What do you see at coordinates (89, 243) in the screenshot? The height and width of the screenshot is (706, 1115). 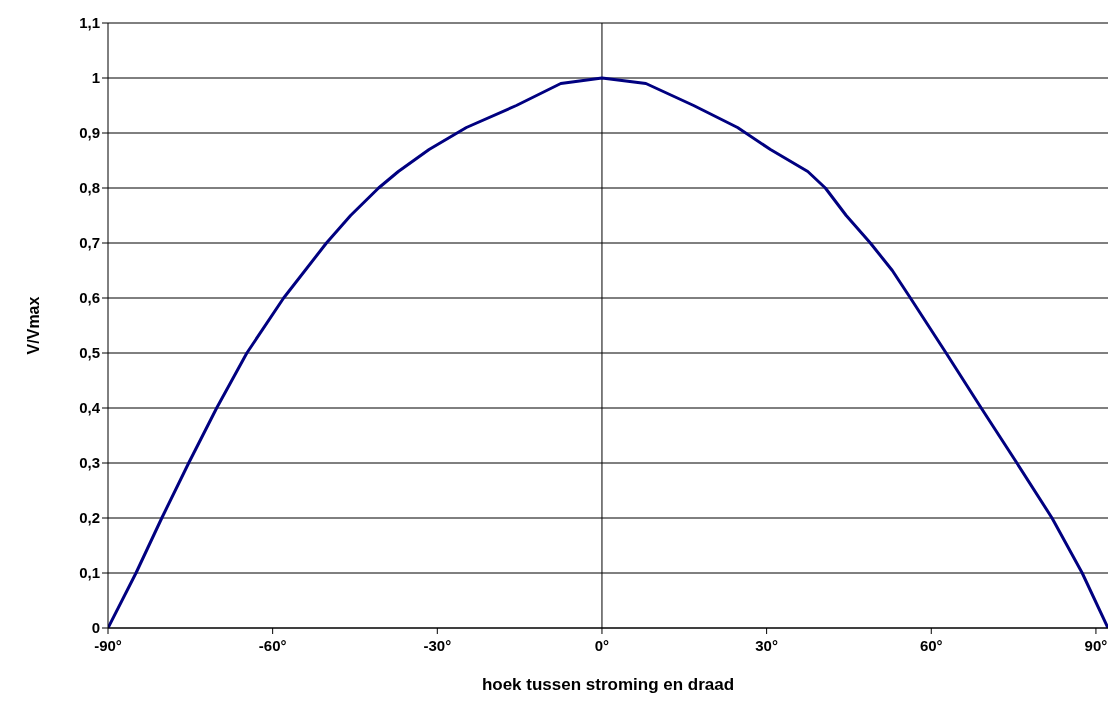 I see `y-tick-label: 0,7` at bounding box center [89, 243].